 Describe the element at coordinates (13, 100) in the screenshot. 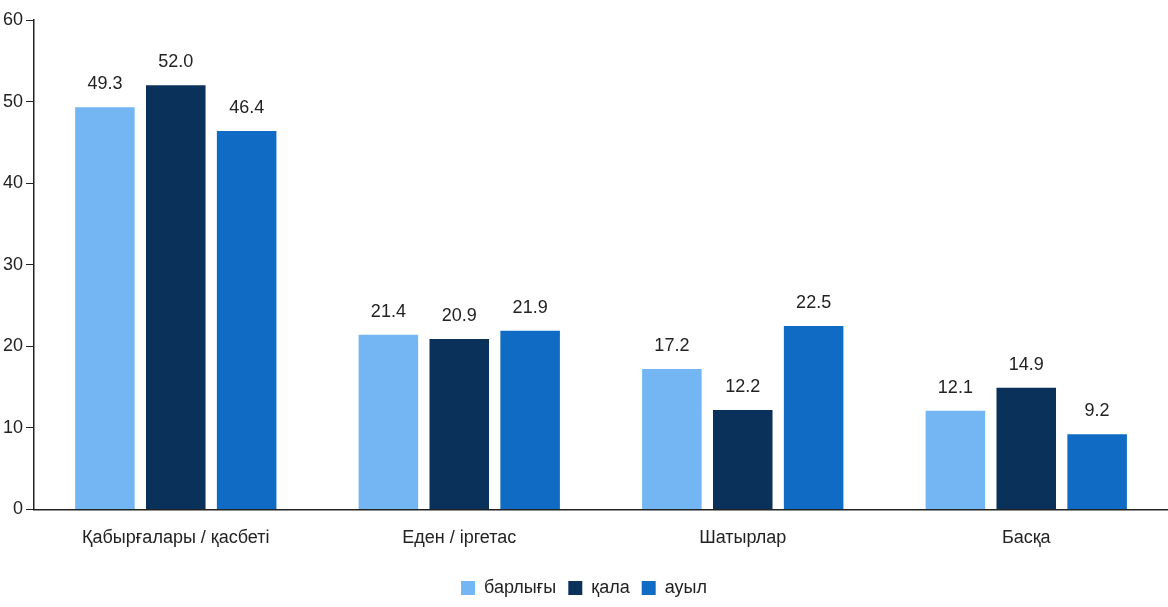

I see `y-tick-label: 50` at that location.